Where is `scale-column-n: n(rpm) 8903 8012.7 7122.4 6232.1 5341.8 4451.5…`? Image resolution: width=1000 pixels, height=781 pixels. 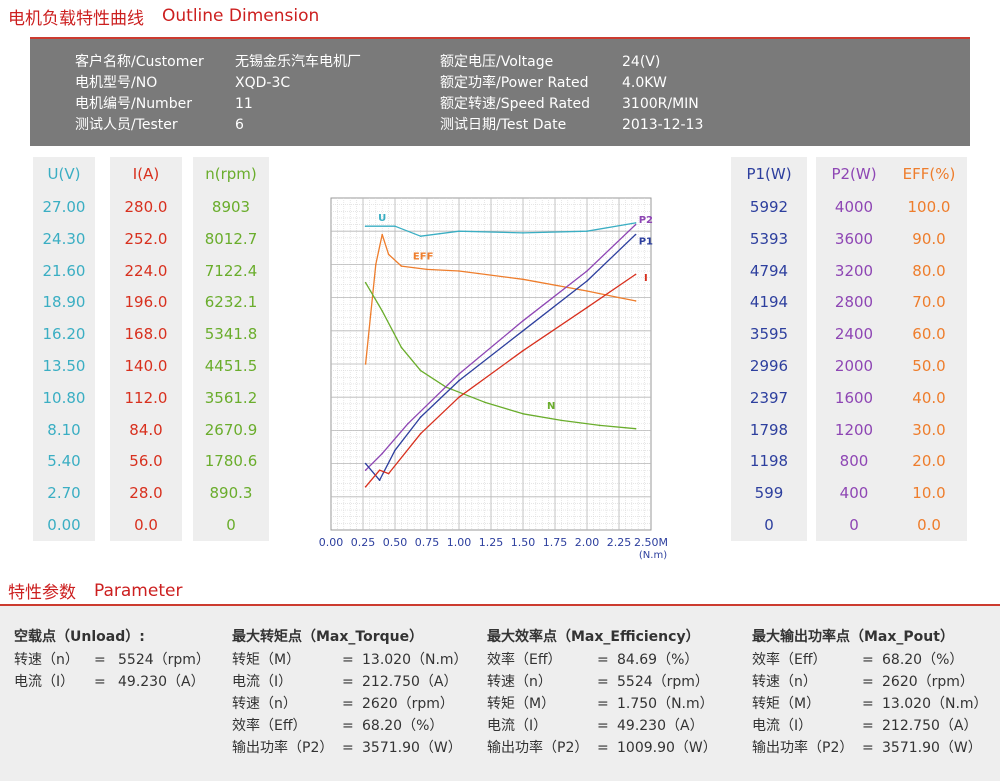
scale-column-n: n(rpm) 8903 8012.7 7122.4 6232.1 5341.8 4451.5… is located at coordinates (231, 349).